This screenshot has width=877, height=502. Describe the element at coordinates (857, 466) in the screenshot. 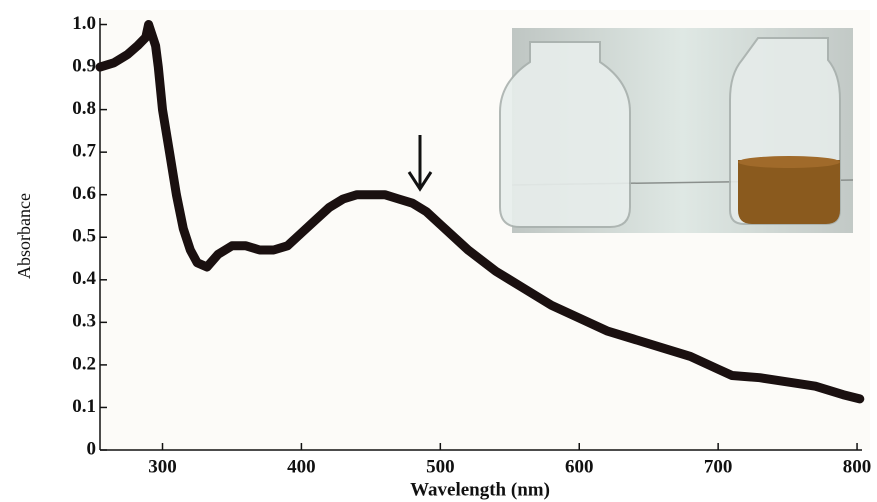

I see `x-tick-label: 800` at that location.